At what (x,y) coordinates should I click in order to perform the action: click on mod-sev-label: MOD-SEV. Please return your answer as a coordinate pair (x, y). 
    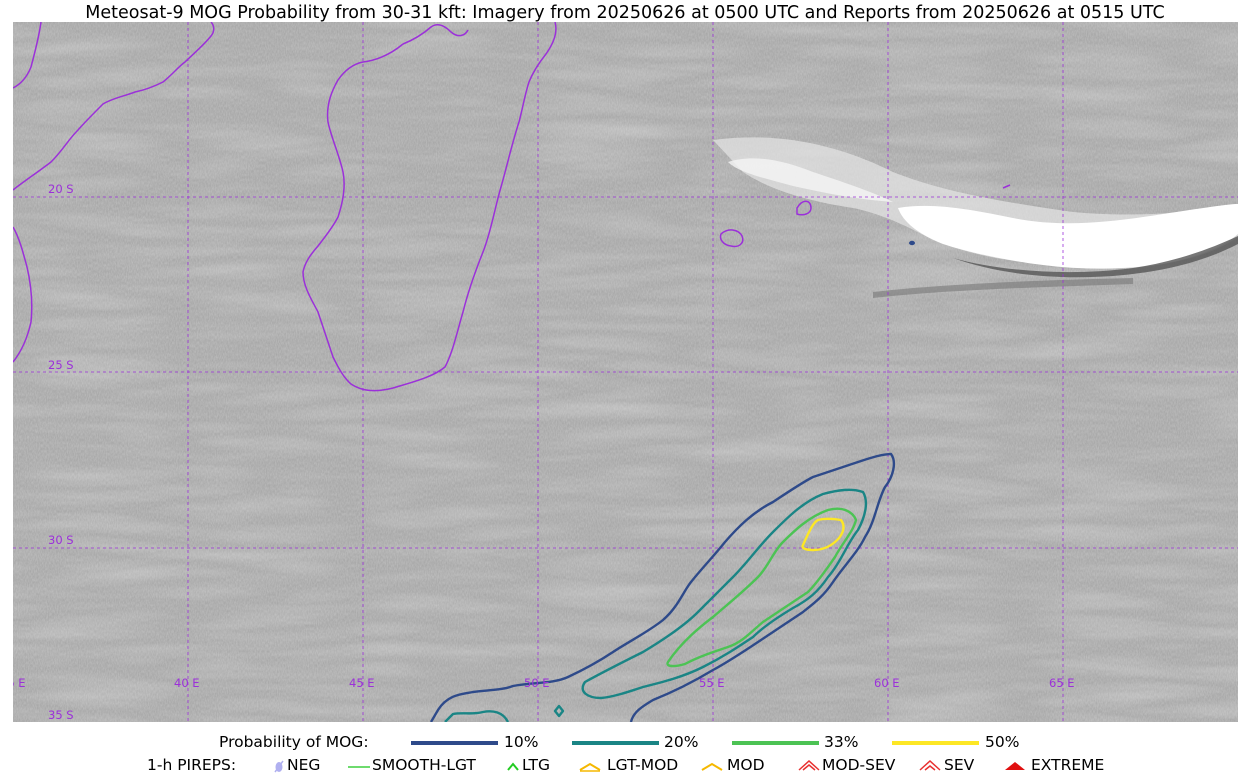
    Looking at the image, I should click on (859, 765).